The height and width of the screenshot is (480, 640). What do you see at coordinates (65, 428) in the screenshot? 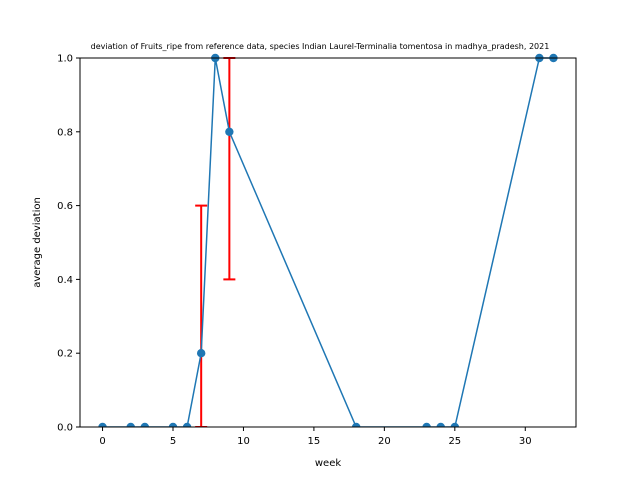
I see `y-tick-label: 0.0` at bounding box center [65, 428].